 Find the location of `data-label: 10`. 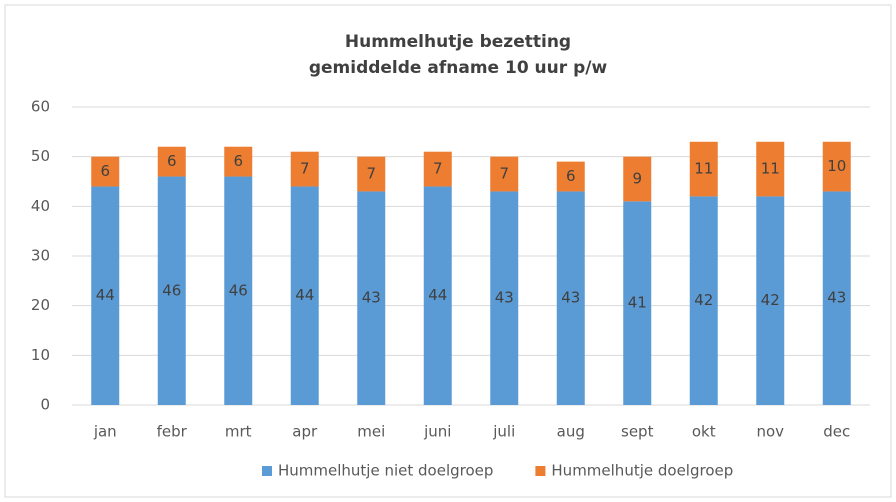

data-label: 10 is located at coordinates (836, 166).